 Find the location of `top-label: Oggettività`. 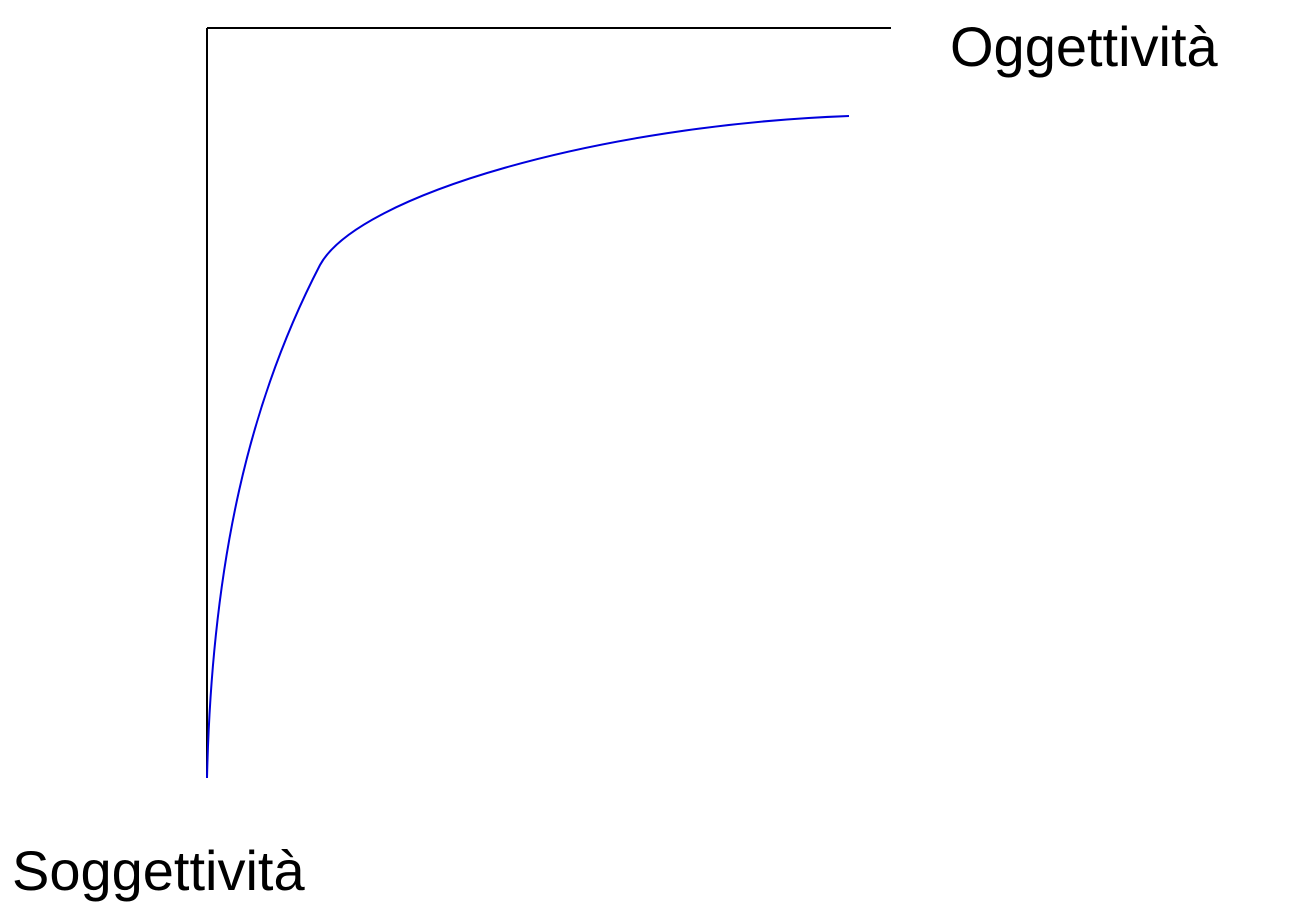

top-label: Oggettività is located at coordinates (1084, 46).